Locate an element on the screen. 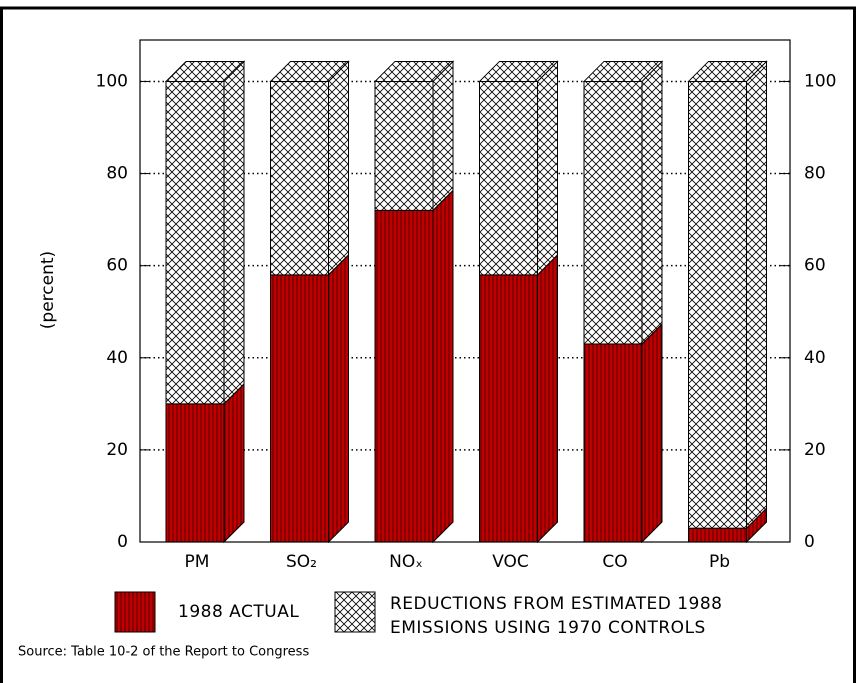 This screenshot has width=862, height=683. x-tick-label: CO is located at coordinates (614, 562).